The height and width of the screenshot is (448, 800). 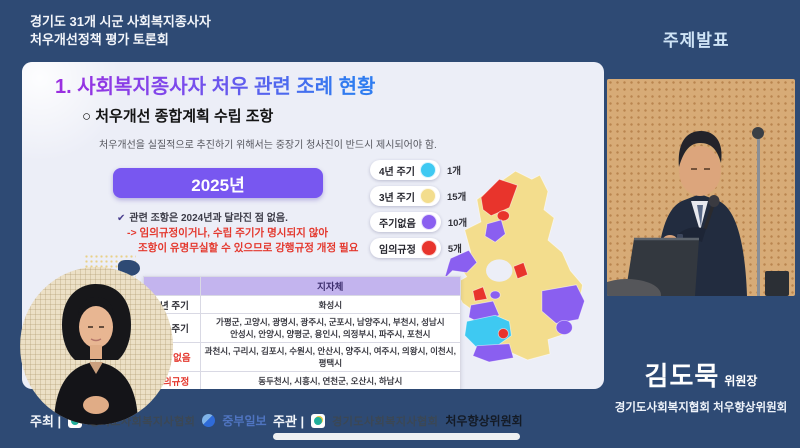 What do you see at coordinates (396, 436) in the screenshot?
I see `video-progress-bar` at bounding box center [396, 436].